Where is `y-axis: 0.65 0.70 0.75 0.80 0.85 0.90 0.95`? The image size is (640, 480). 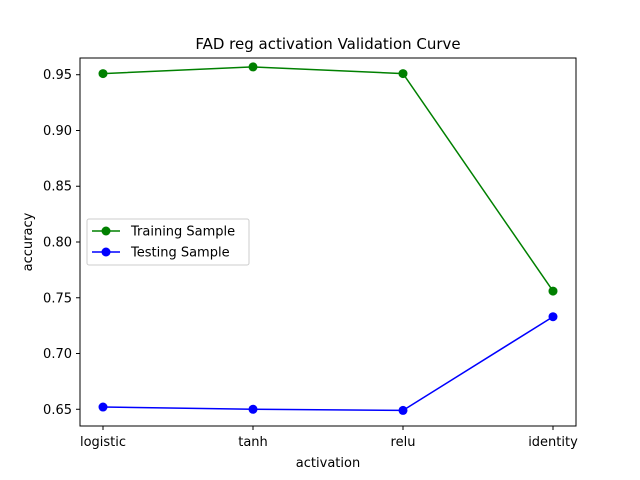
y-axis: 0.65 0.70 0.75 0.80 0.85 0.90 0.95 is located at coordinates (61, 243).